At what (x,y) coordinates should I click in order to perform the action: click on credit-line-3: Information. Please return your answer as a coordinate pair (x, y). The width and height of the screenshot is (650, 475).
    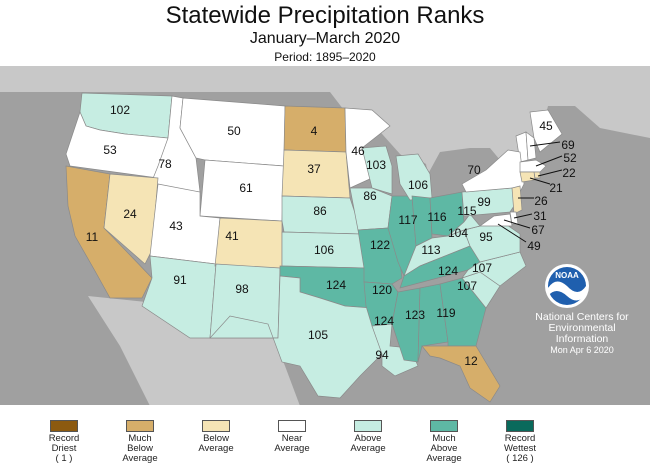
    Looking at the image, I should click on (582, 339).